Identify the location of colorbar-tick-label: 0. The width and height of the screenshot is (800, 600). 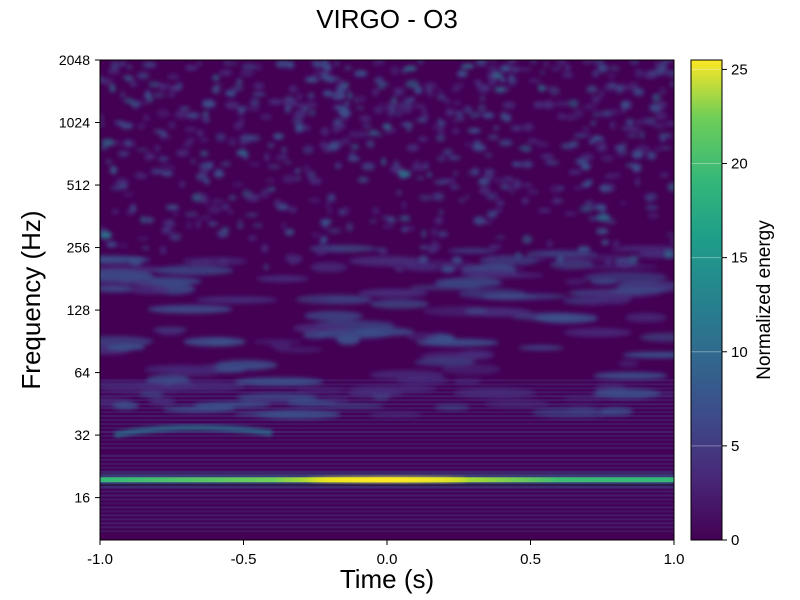
(735, 540).